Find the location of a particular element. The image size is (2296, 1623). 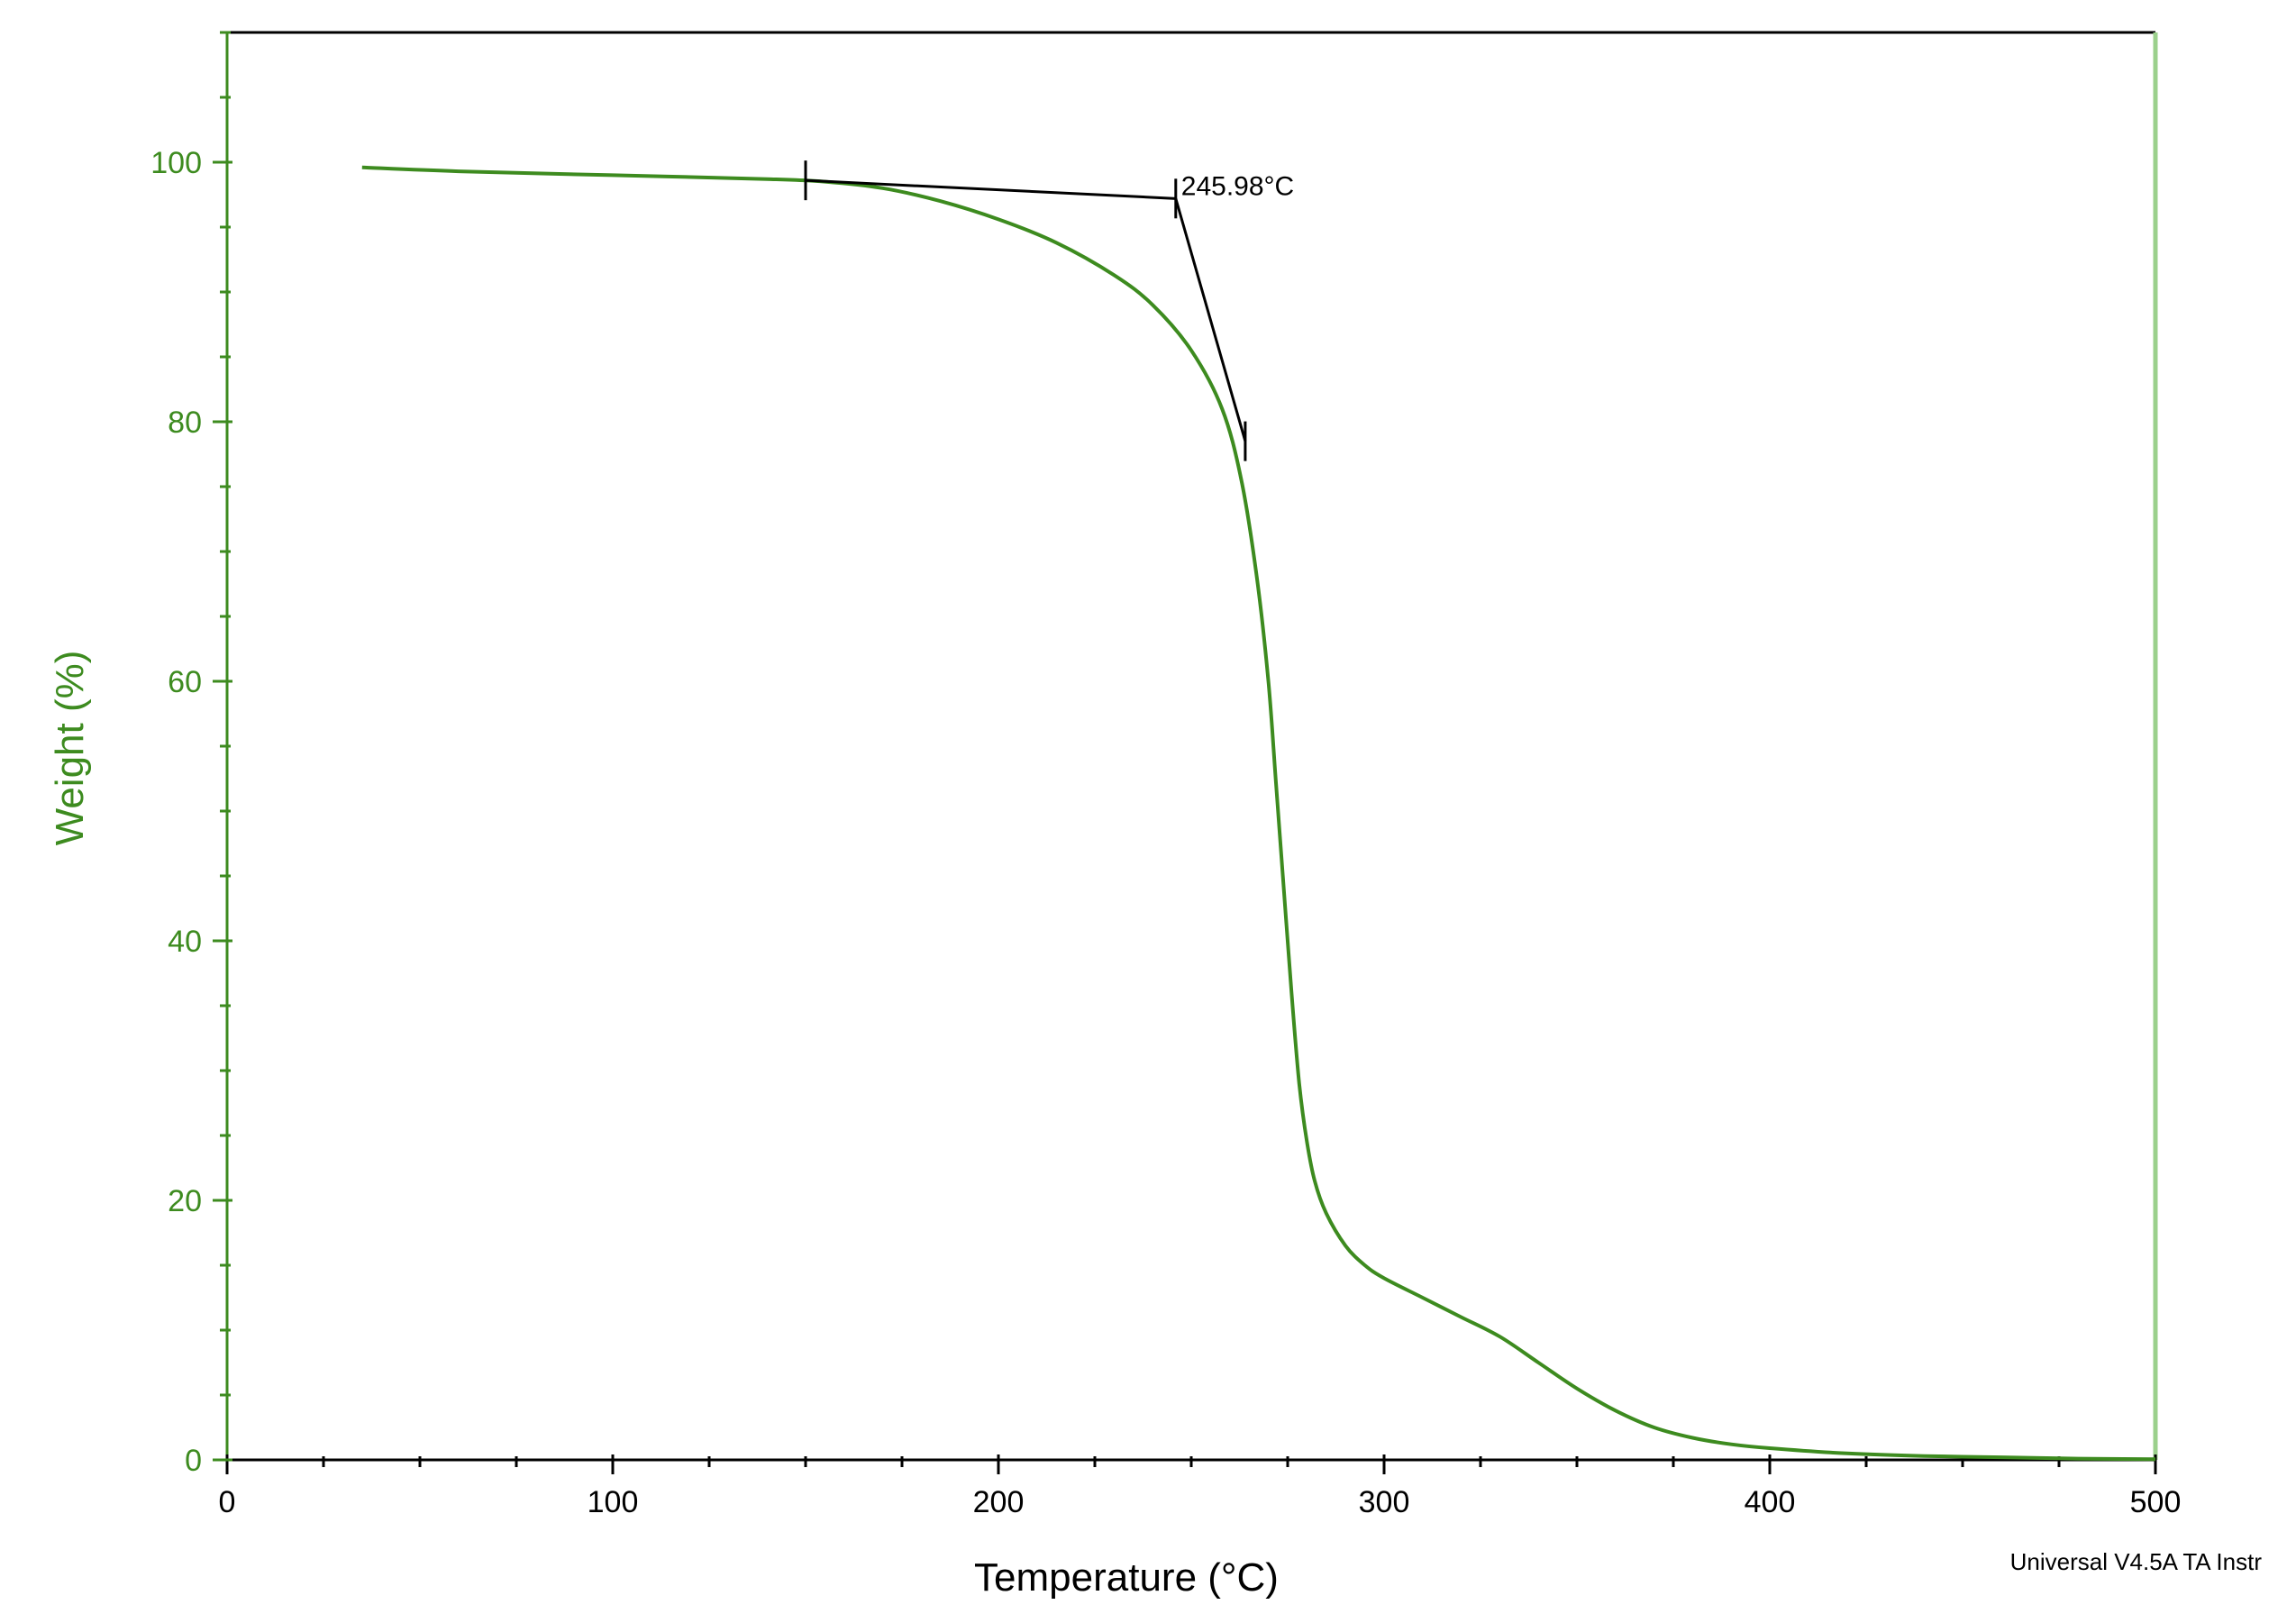

slope-tangent-line is located at coordinates (1211, 319).